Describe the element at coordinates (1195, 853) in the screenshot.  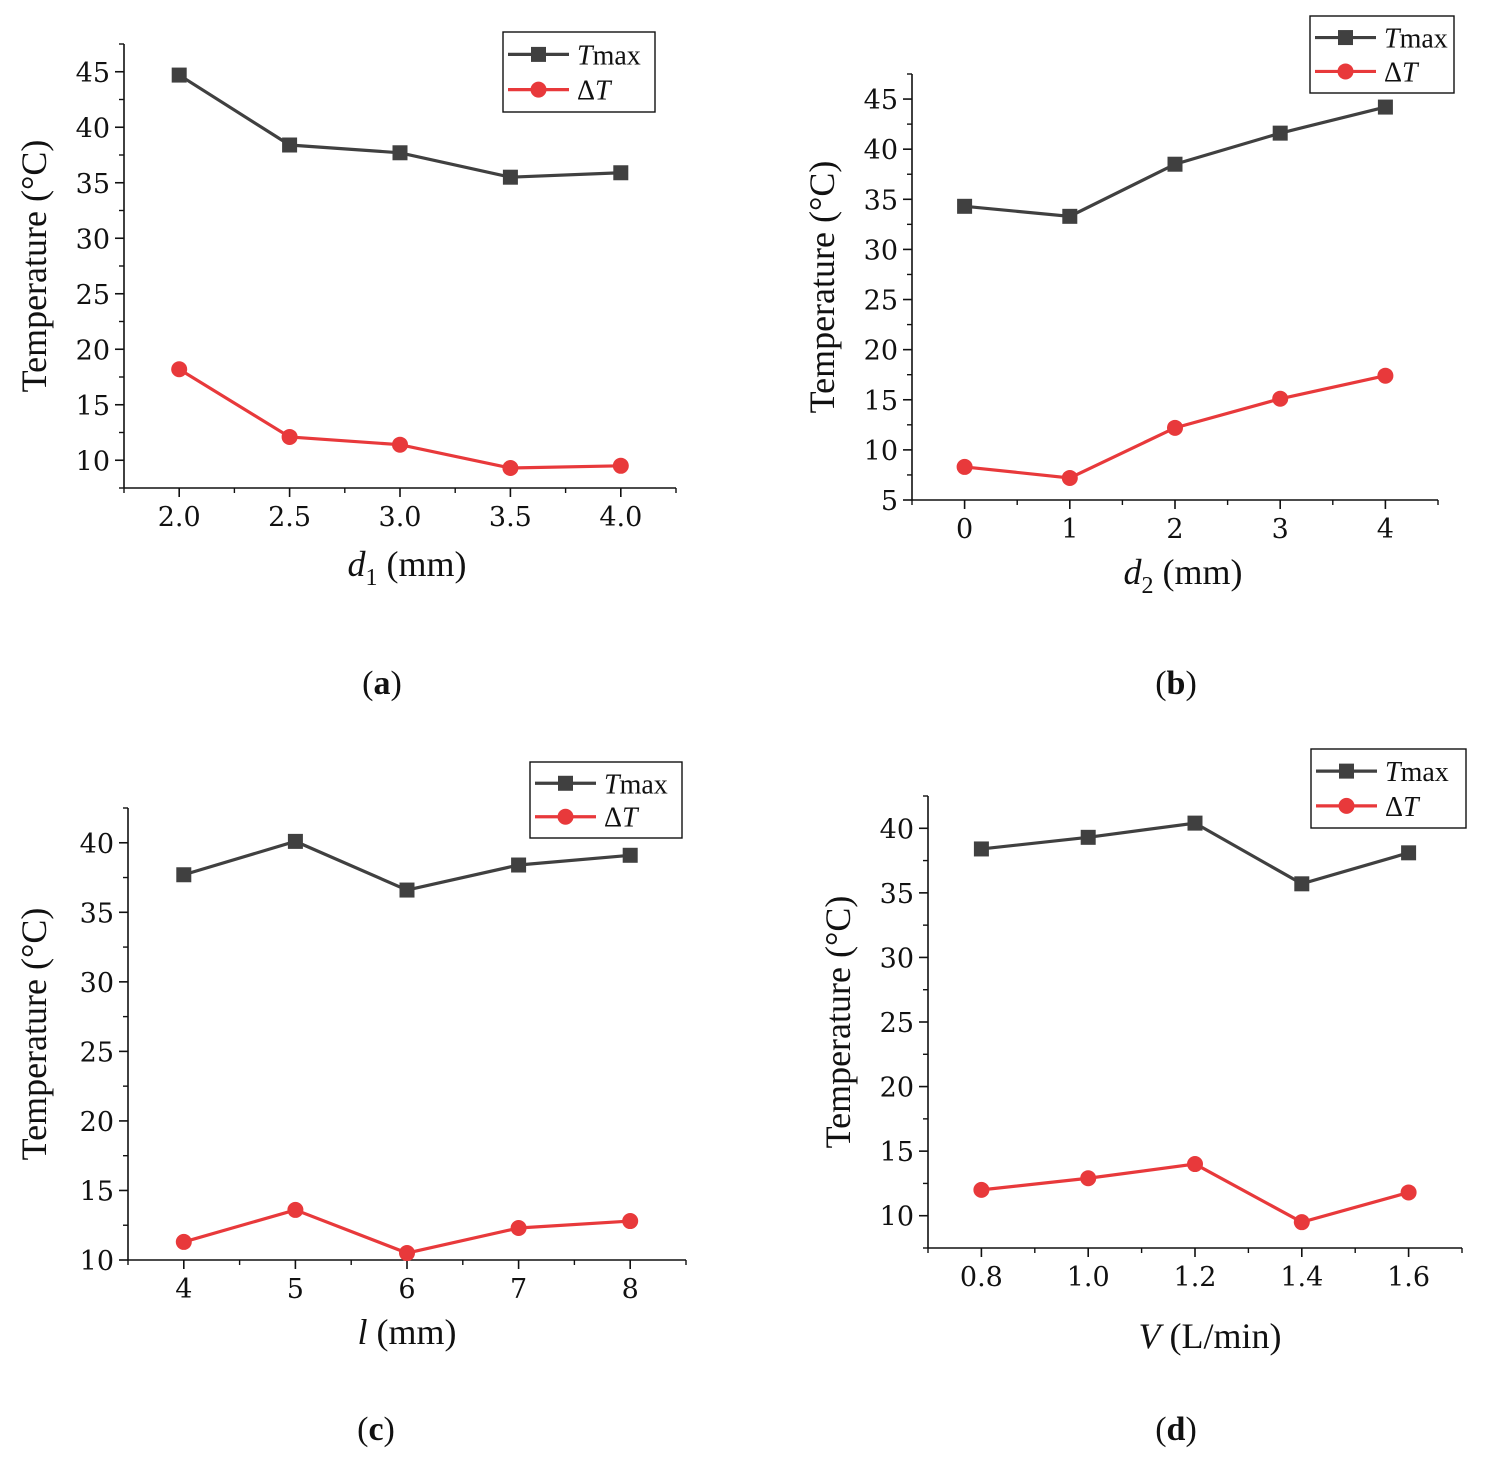
I see `series-line-tmax` at that location.